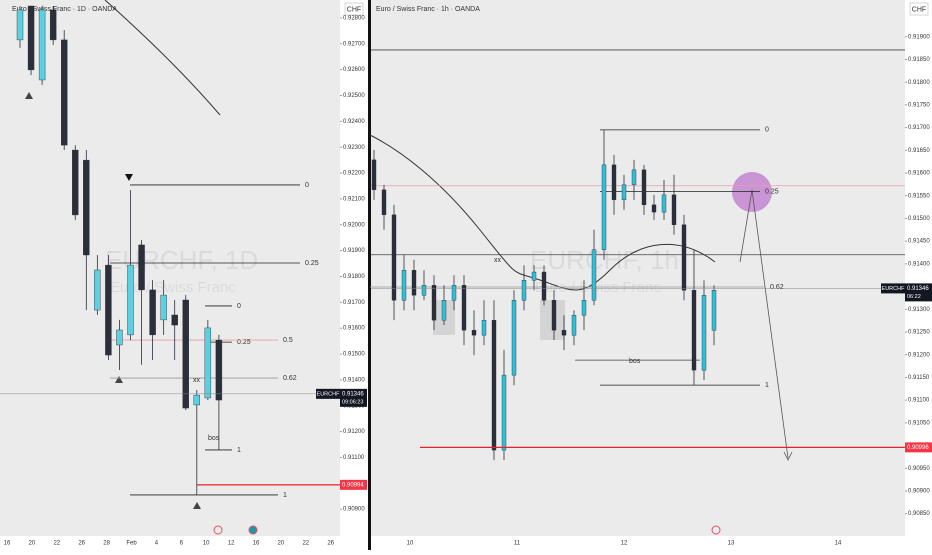  Describe the element at coordinates (281, 544) in the screenshot. I see `x-tick-label: 20` at that location.